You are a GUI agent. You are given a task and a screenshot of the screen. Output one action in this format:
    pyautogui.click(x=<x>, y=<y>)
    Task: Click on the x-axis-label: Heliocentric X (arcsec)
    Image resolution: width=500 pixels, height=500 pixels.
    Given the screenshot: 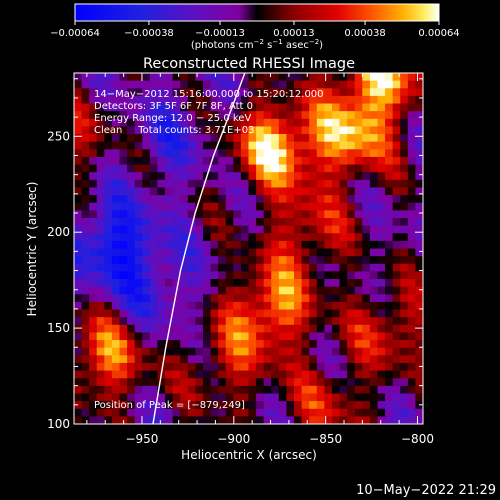 What is the action you would take?
    pyautogui.click(x=249, y=455)
    